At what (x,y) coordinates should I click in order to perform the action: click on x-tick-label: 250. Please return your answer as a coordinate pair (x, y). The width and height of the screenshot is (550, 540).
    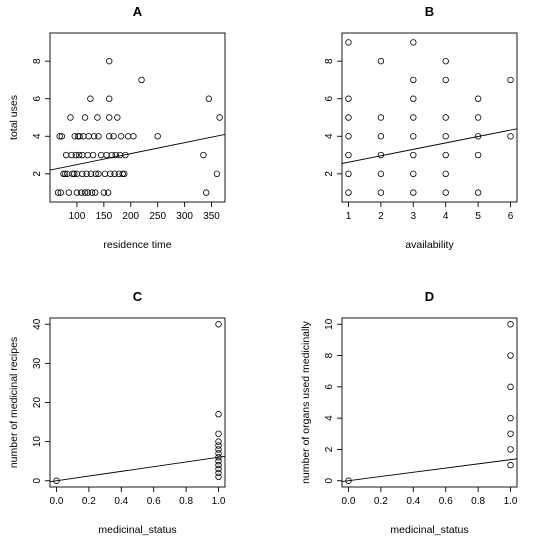
    Looking at the image, I should click on (157, 216).